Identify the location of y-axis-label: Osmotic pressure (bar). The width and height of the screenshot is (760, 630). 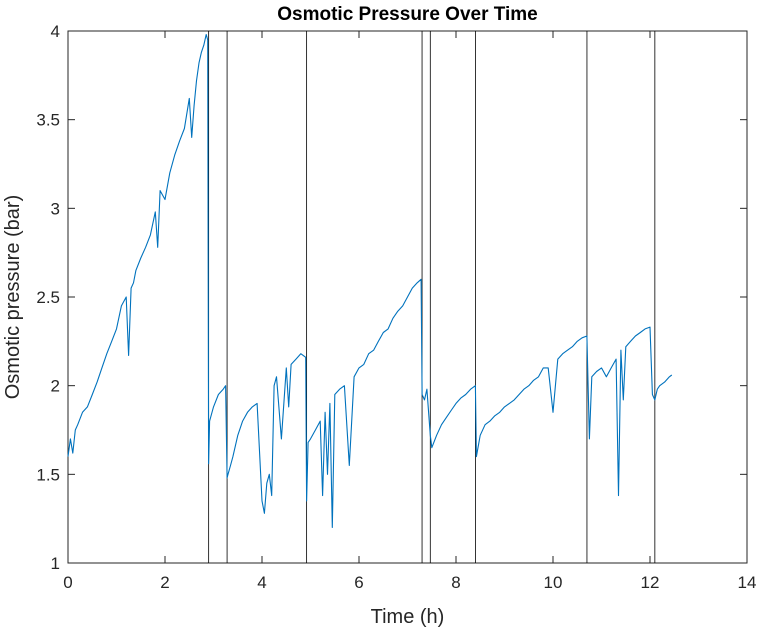
(13, 297).